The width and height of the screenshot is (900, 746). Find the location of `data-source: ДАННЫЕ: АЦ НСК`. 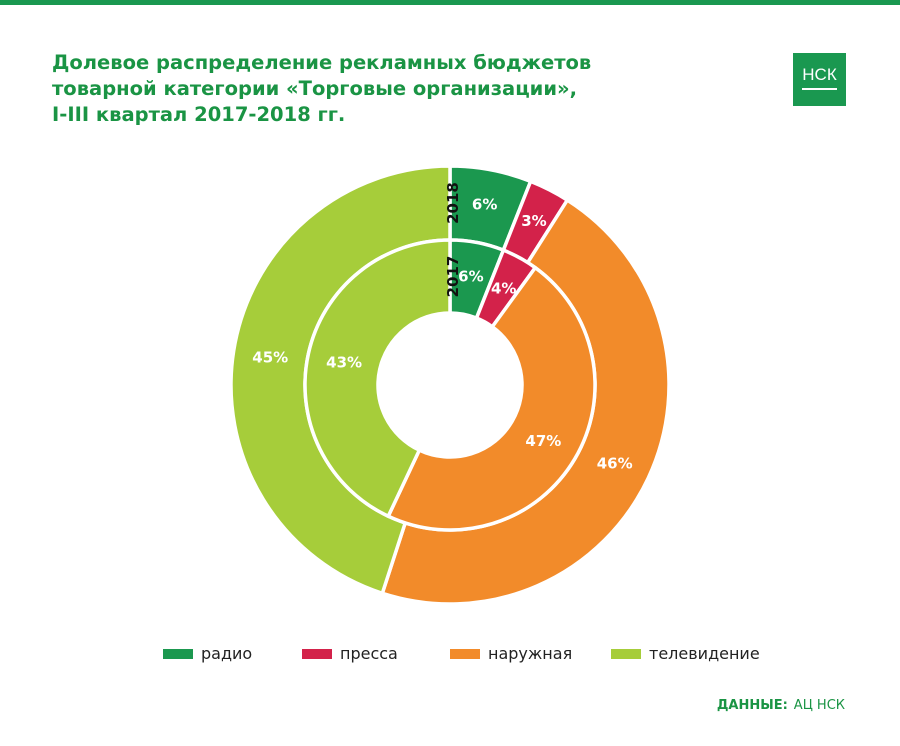

data-source: ДАННЫЕ: АЦ НСК is located at coordinates (781, 705).